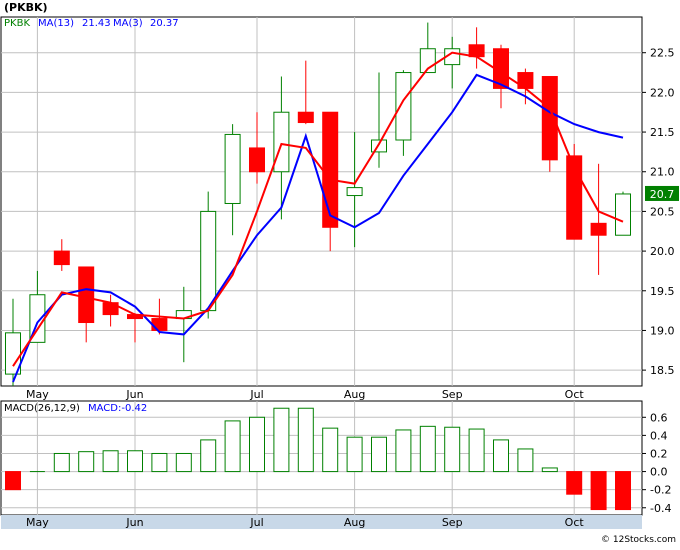  Describe the element at coordinates (662, 330) in the screenshot. I see `price-y-tick-label: 19.0` at that location.